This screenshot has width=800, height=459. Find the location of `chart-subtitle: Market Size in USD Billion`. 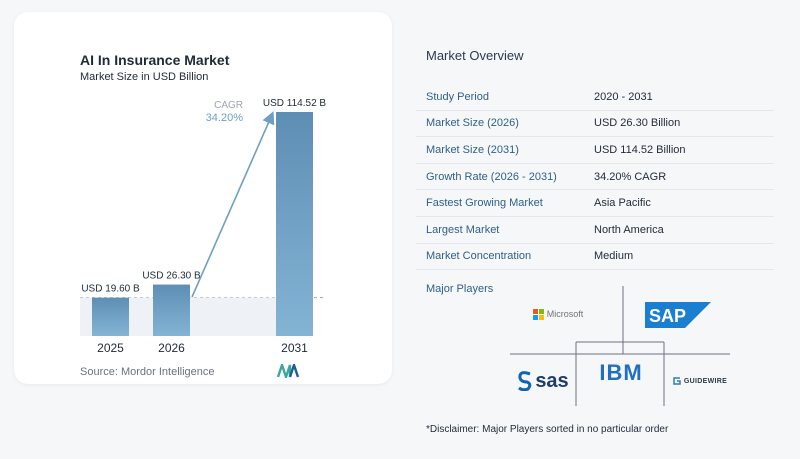

chart-subtitle: Market Size in USD Billion is located at coordinates (144, 77).